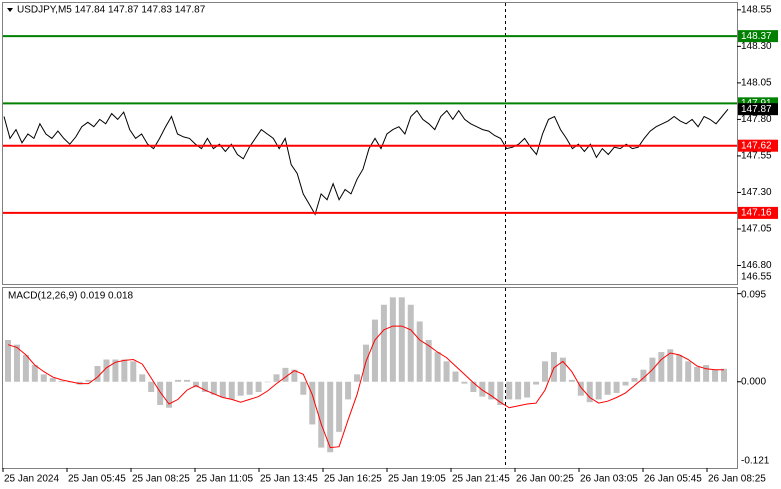  Describe the element at coordinates (756, 10) in the screenshot. I see `y-tick-label: 148.55` at that location.